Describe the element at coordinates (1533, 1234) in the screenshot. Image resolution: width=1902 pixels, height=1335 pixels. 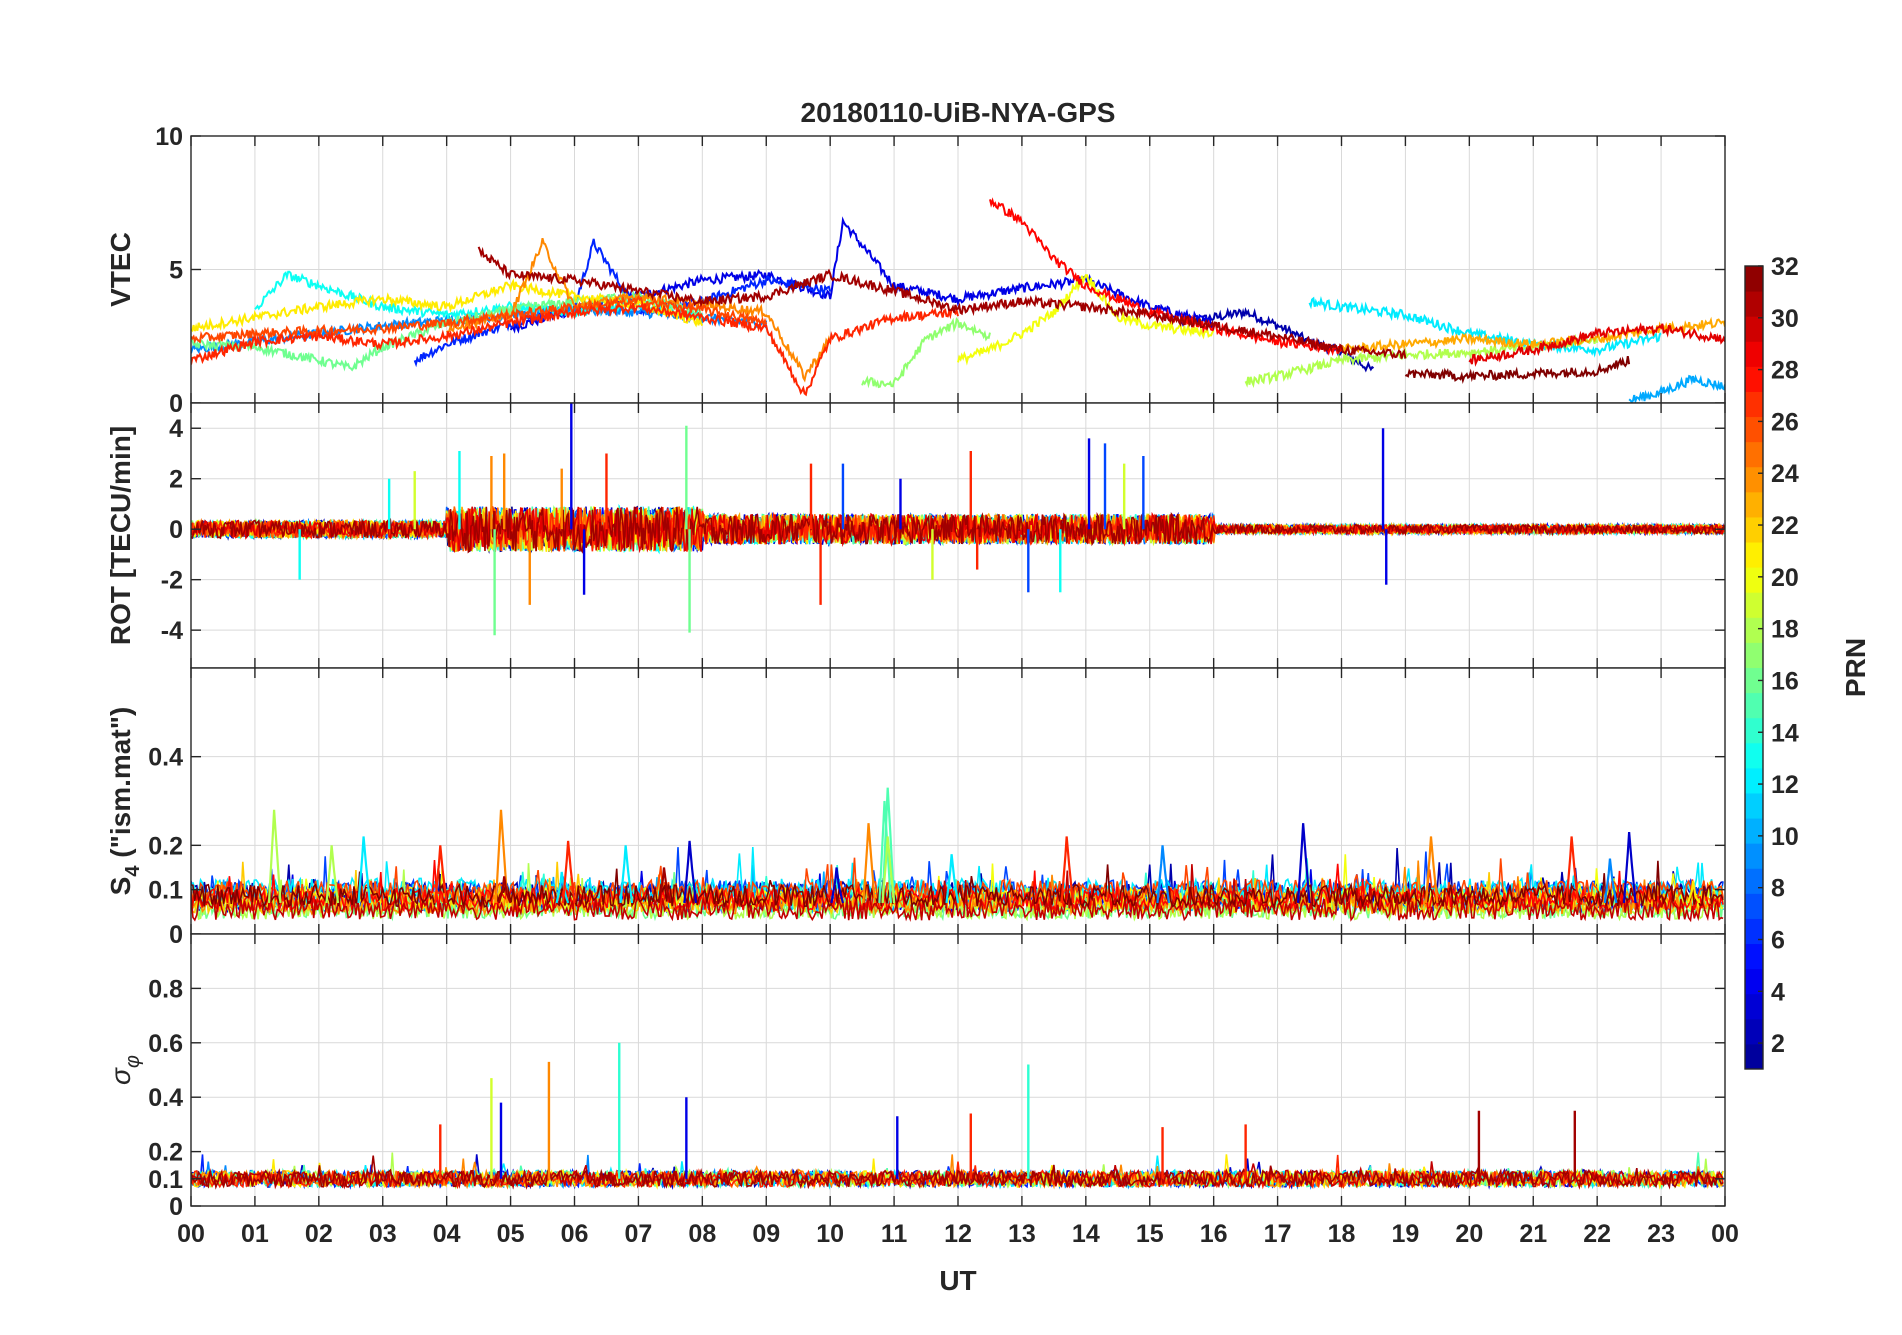
I see `x-tick-label: 21` at that location.